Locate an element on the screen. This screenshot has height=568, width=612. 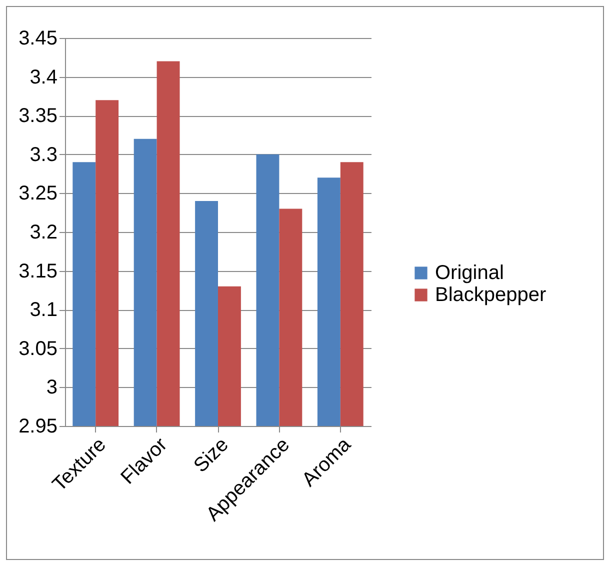
y-tick-label: 3.4 is located at coordinates (44, 77).